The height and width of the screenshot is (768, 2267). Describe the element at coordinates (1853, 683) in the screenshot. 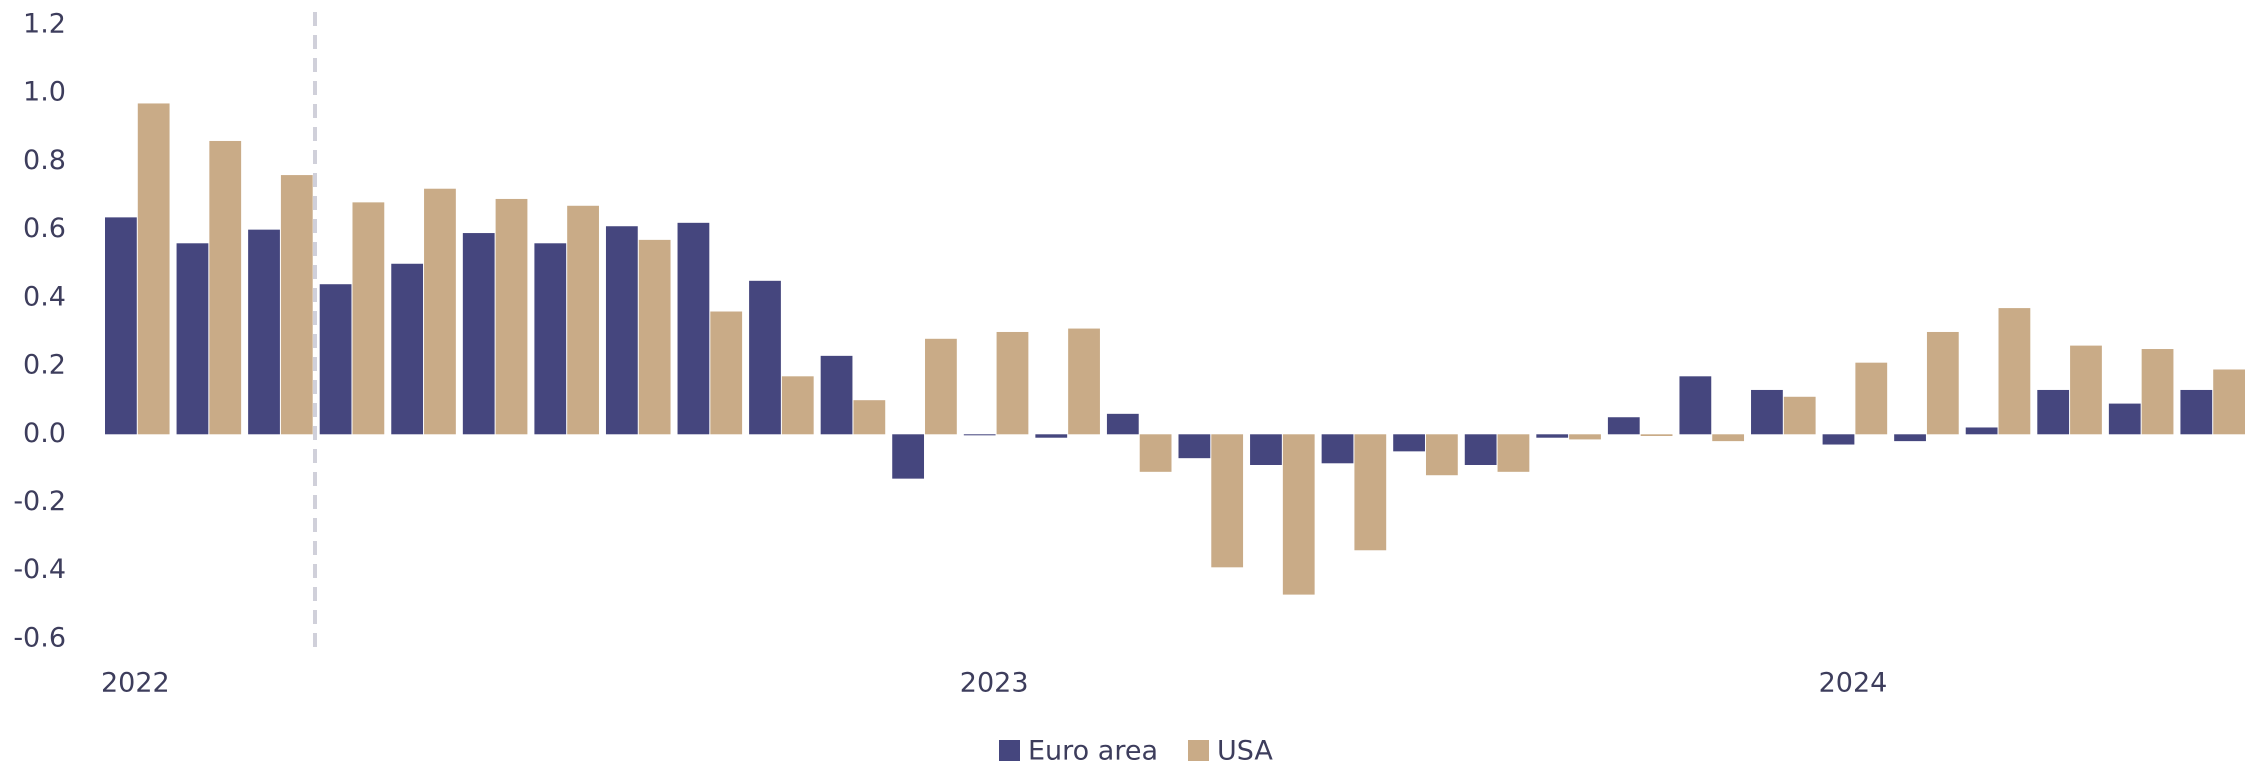

I see `x-tick-label: 2024` at that location.